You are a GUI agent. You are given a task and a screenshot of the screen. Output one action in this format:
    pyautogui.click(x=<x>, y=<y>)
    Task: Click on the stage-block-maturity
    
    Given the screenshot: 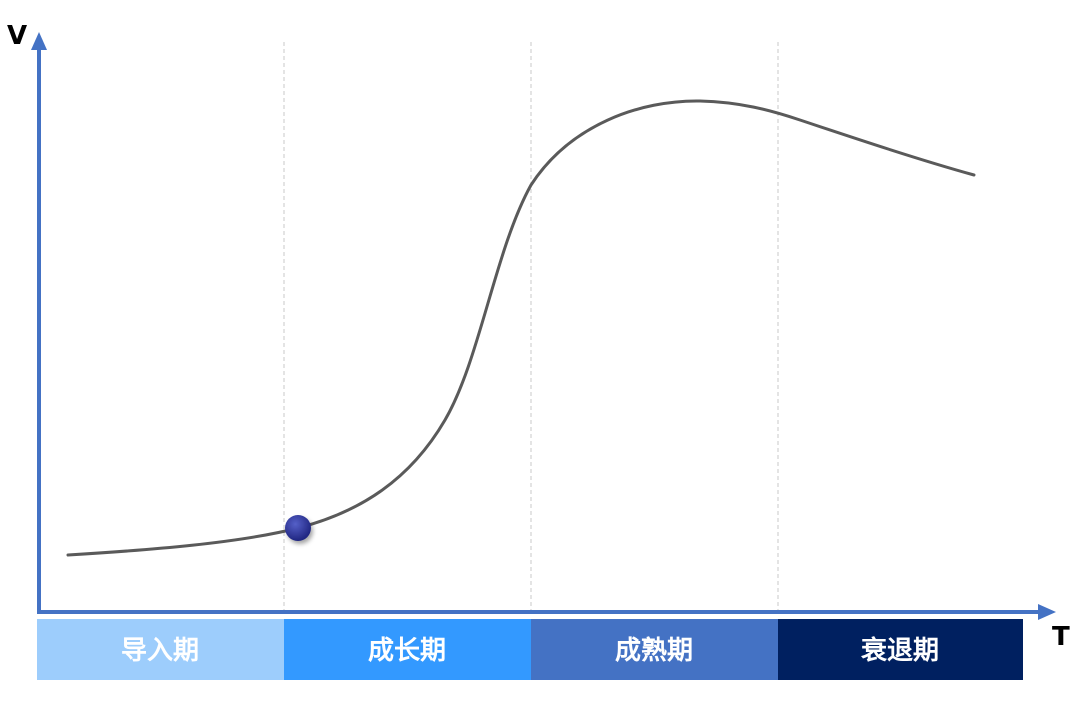 What is the action you would take?
    pyautogui.click(x=654, y=649)
    